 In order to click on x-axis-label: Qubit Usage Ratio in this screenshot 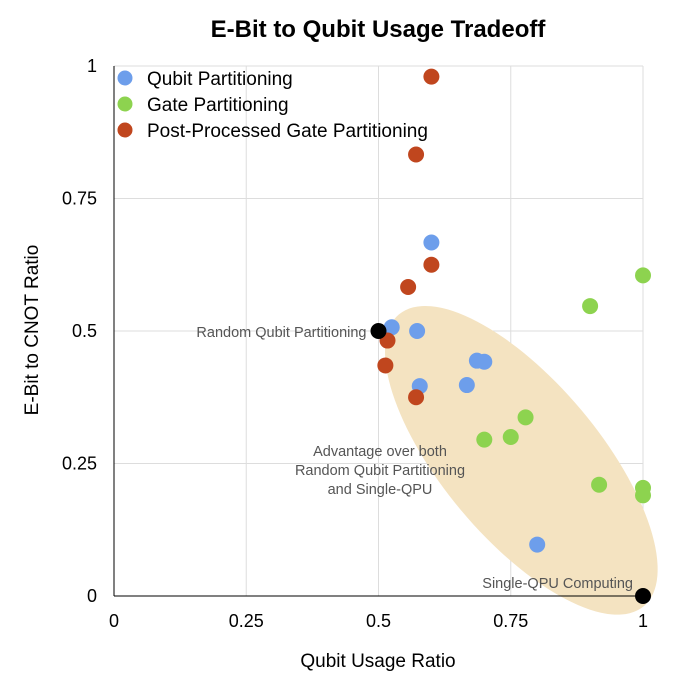, I will do `click(377, 661)`.